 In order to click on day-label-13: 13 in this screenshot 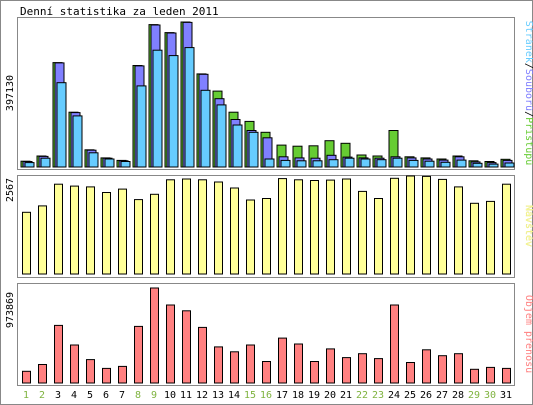, I will do `click(218, 395)`.